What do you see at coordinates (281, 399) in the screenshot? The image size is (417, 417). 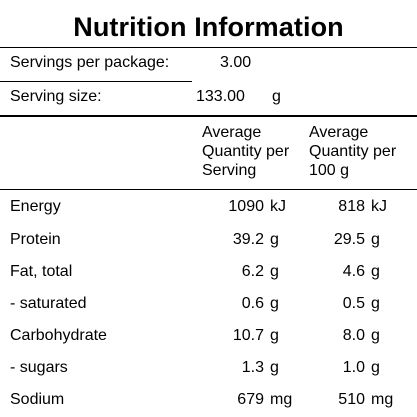 I see `per-serving-unit: mg` at bounding box center [281, 399].